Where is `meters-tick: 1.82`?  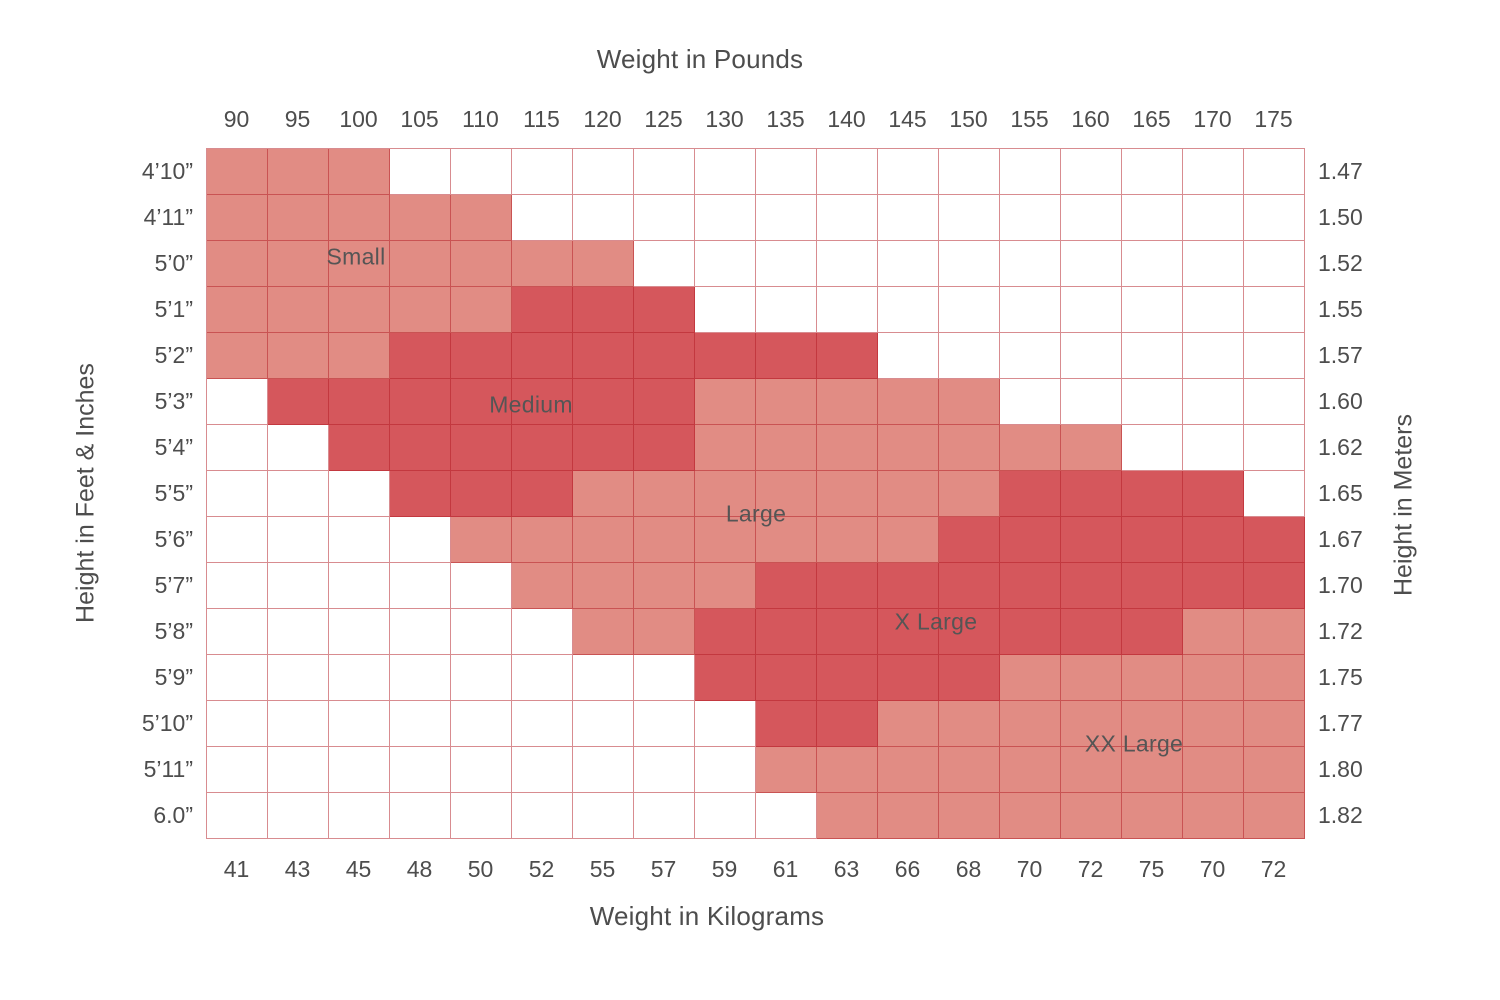 meters-tick: 1.82 is located at coordinates (1340, 814).